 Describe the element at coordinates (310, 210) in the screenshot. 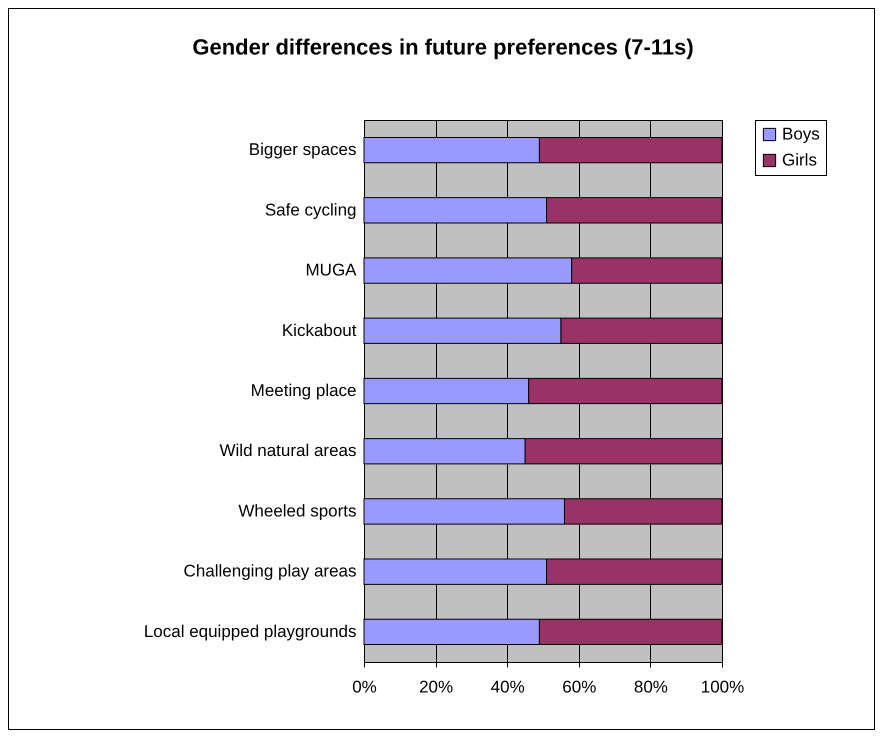

I see `y-tick-label: Safe cycling` at that location.